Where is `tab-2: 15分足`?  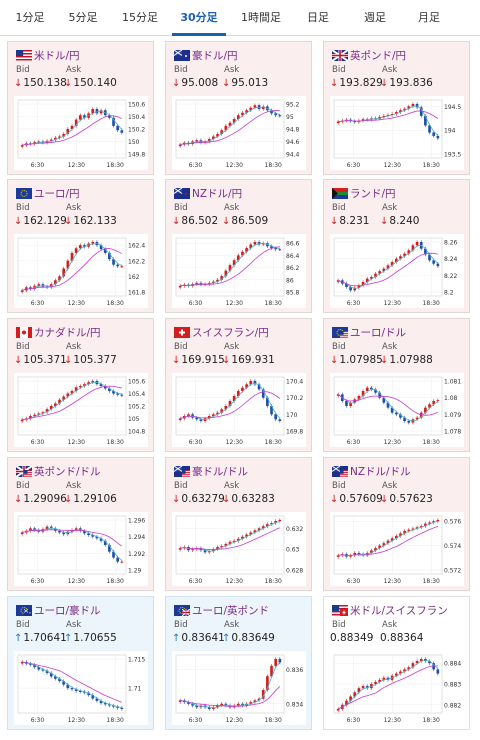 tab-2: 15分足 is located at coordinates (140, 17).